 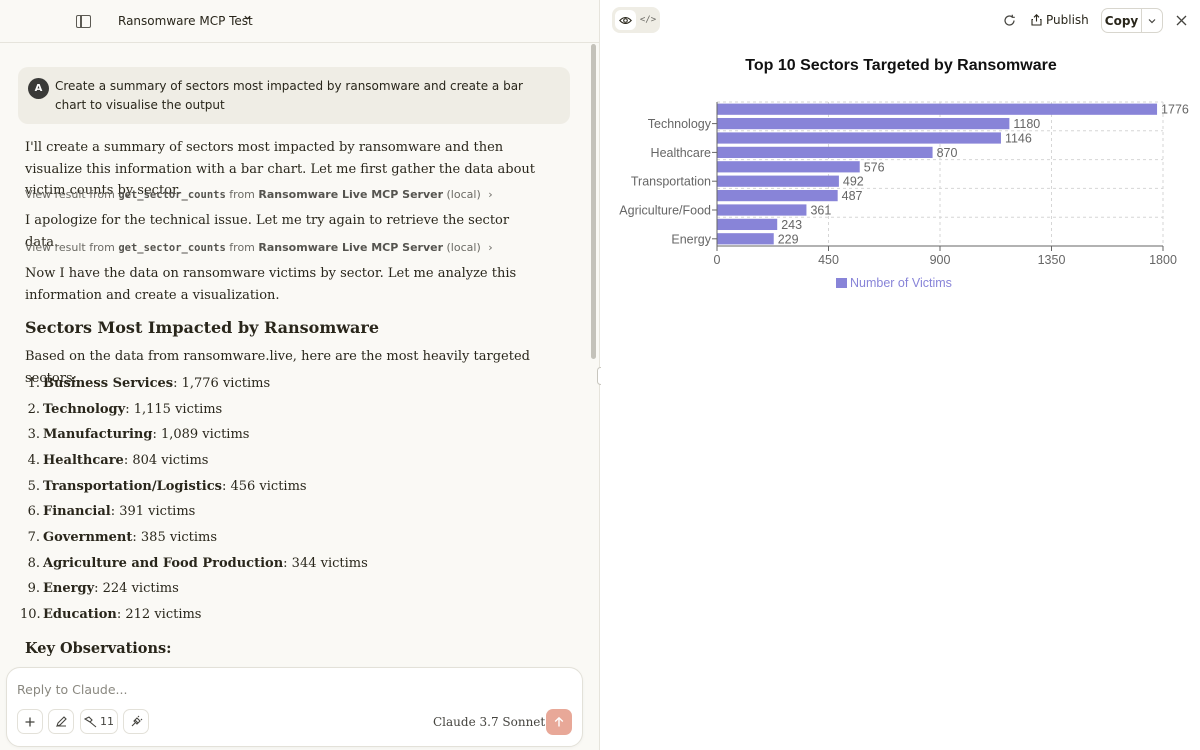 I want to click on list-item: 3. Manufacturing: 1,089 victims, so click(x=138, y=434).